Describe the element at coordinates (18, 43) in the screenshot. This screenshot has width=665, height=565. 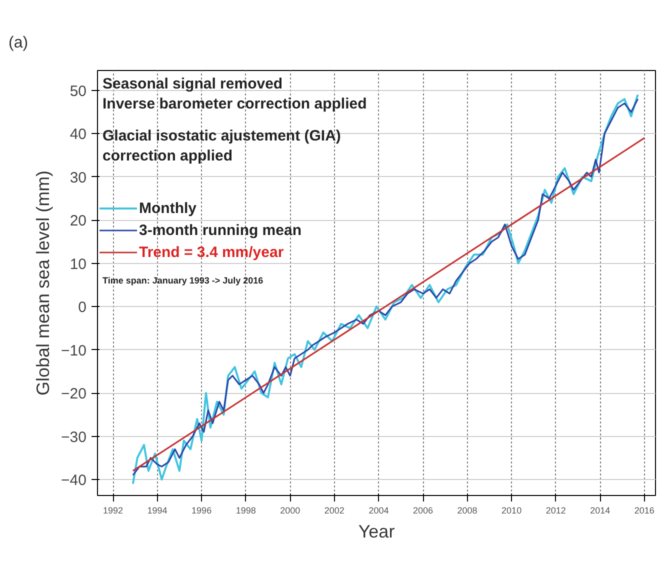
I see `text: (a)` at that location.